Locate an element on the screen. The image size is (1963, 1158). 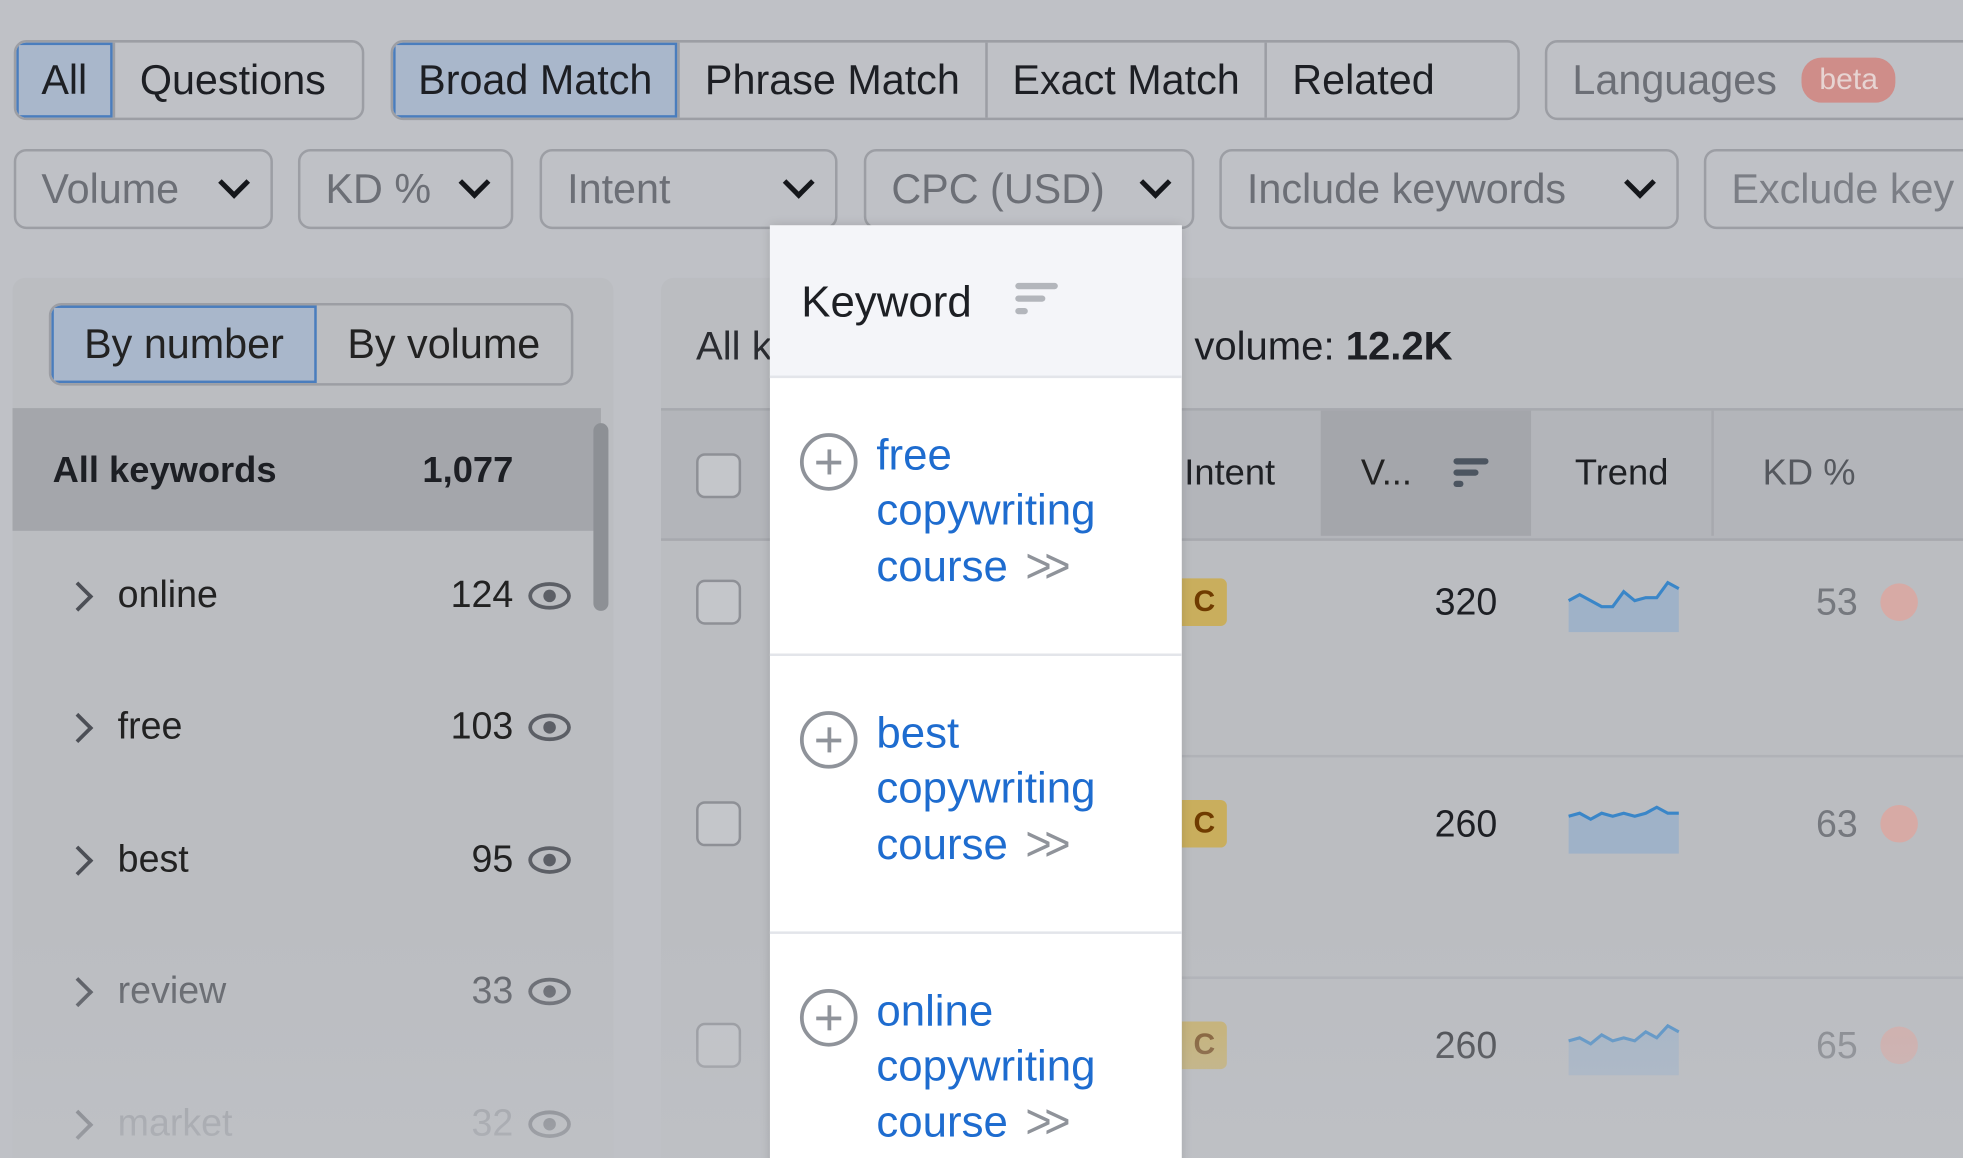
intent-filter: Intent is located at coordinates (688, 189).